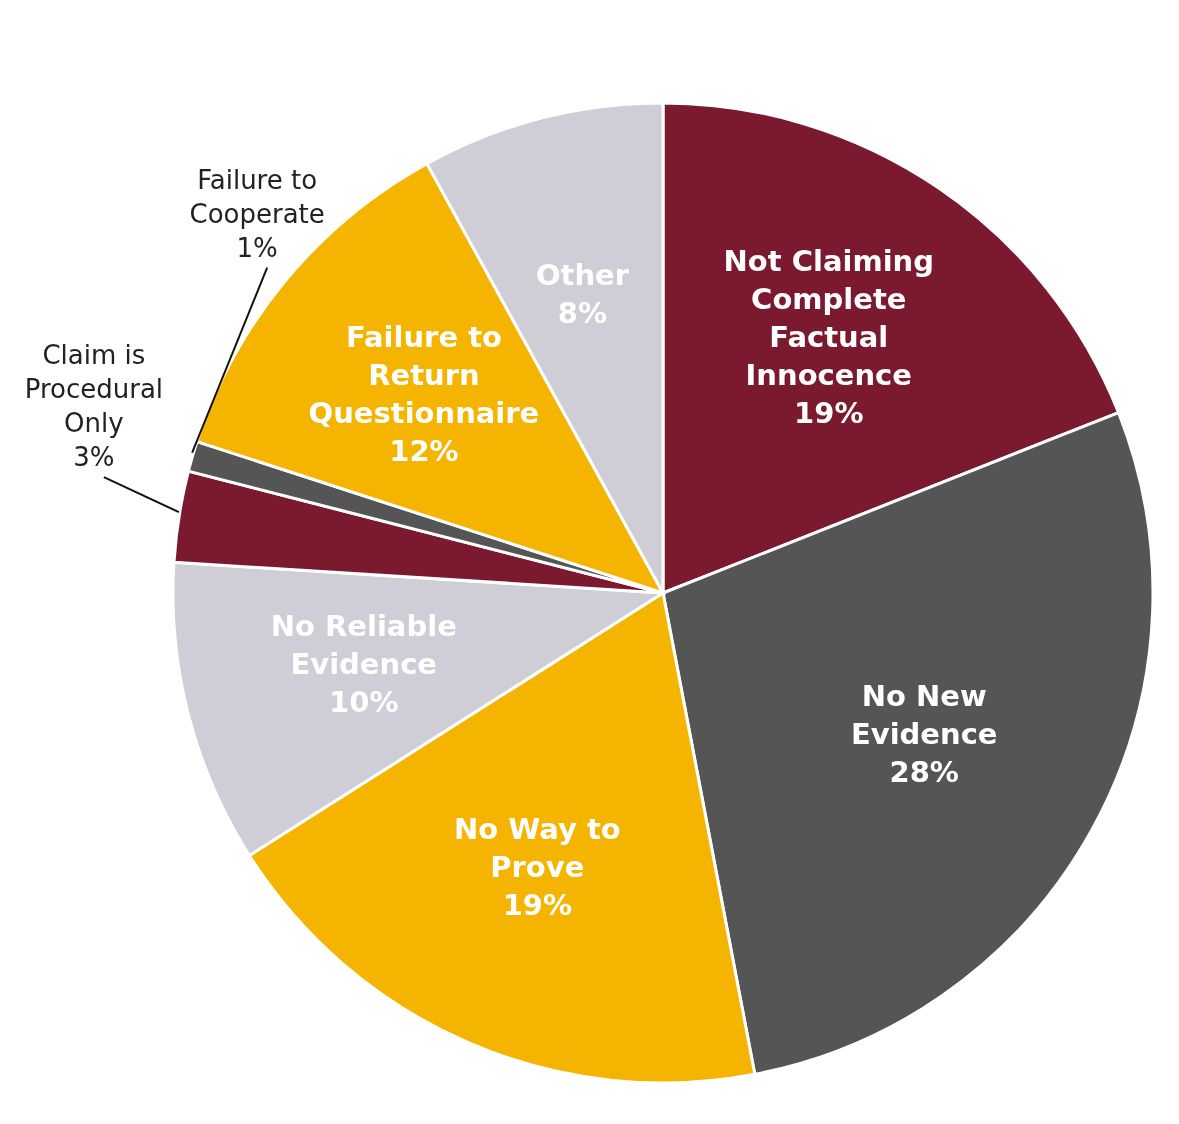 This screenshot has height=1124, width=1179. Describe the element at coordinates (924, 772) in the screenshot. I see `data-label: 28%` at that location.